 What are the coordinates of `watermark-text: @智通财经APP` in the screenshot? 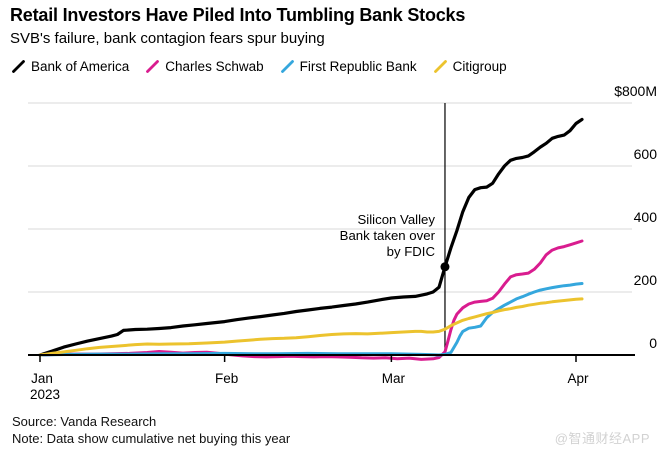 It's located at (602, 438).